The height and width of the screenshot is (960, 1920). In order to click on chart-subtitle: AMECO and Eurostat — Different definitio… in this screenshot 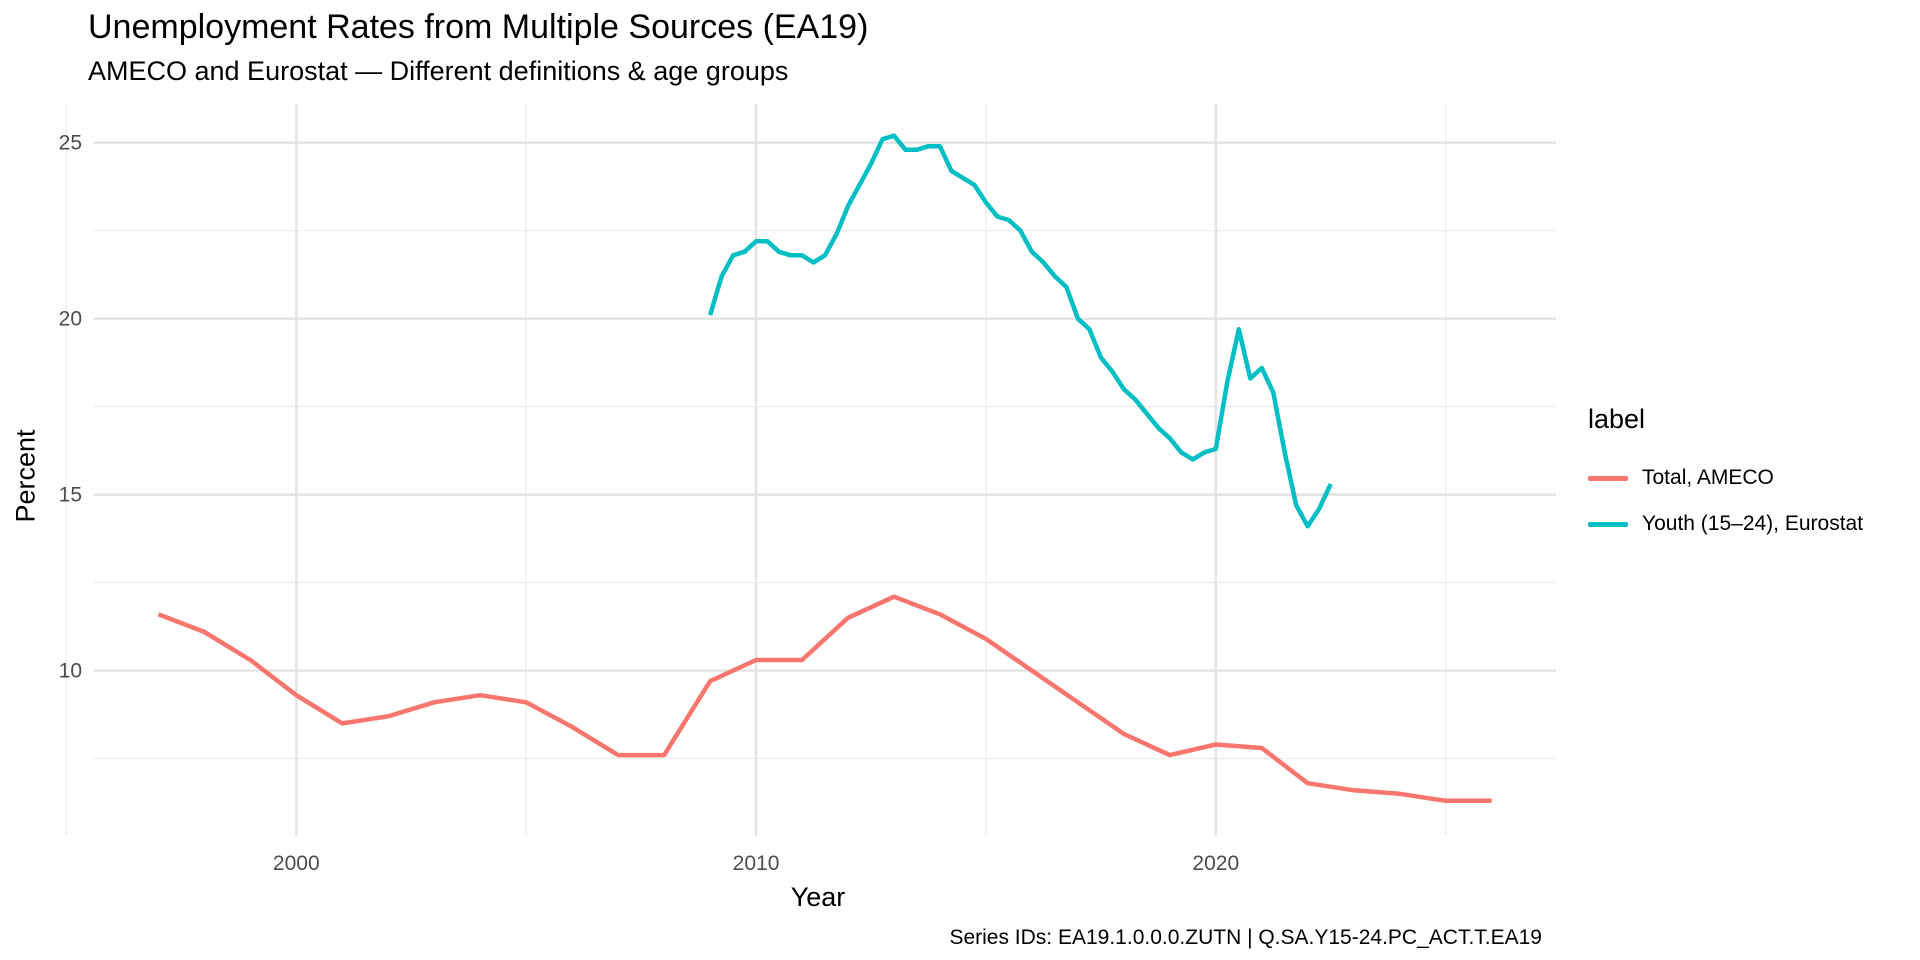, I will do `click(438, 71)`.